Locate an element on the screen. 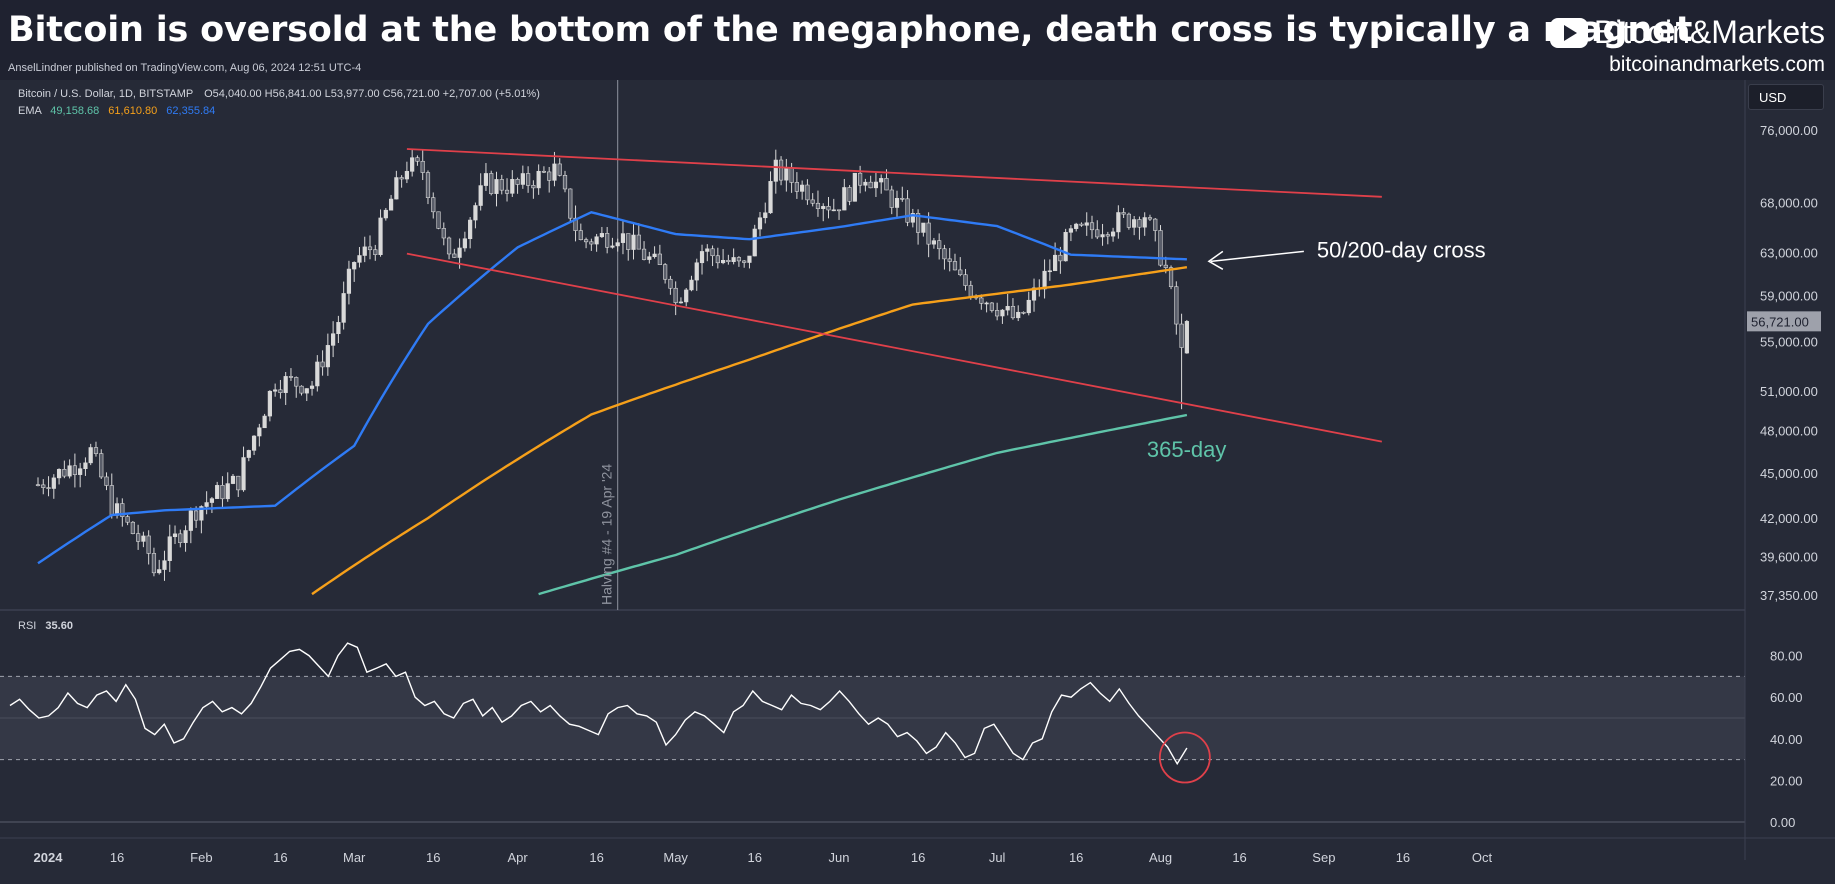  trendline-lower is located at coordinates (894, 347).